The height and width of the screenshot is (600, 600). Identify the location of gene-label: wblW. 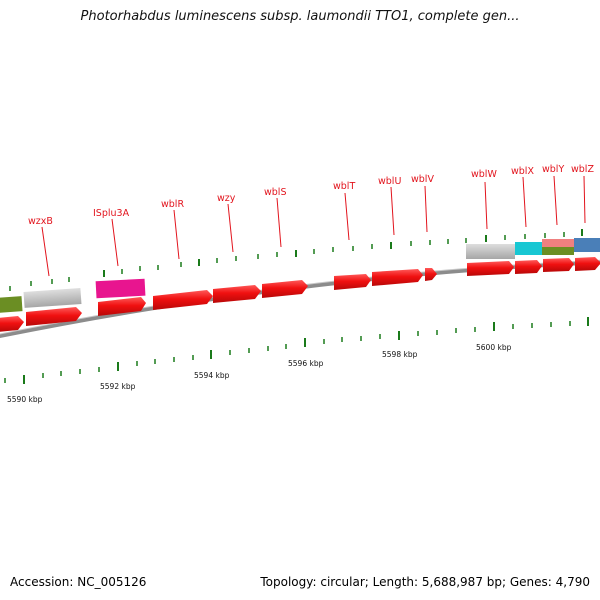
(484, 174).